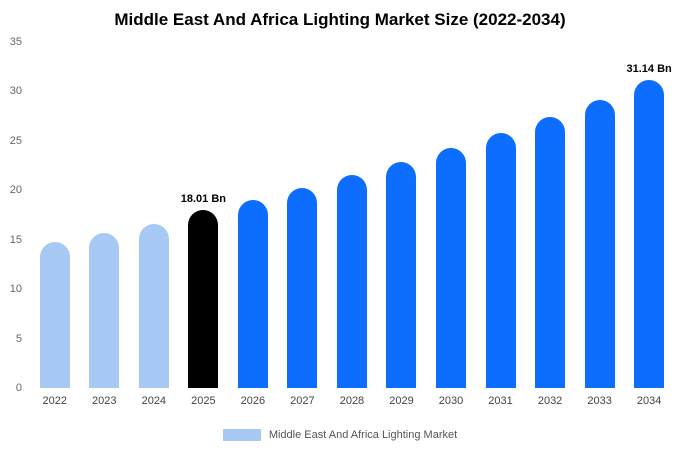 The height and width of the screenshot is (450, 680). Describe the element at coordinates (401, 401) in the screenshot. I see `x-tick-label-2029: 2029` at that location.